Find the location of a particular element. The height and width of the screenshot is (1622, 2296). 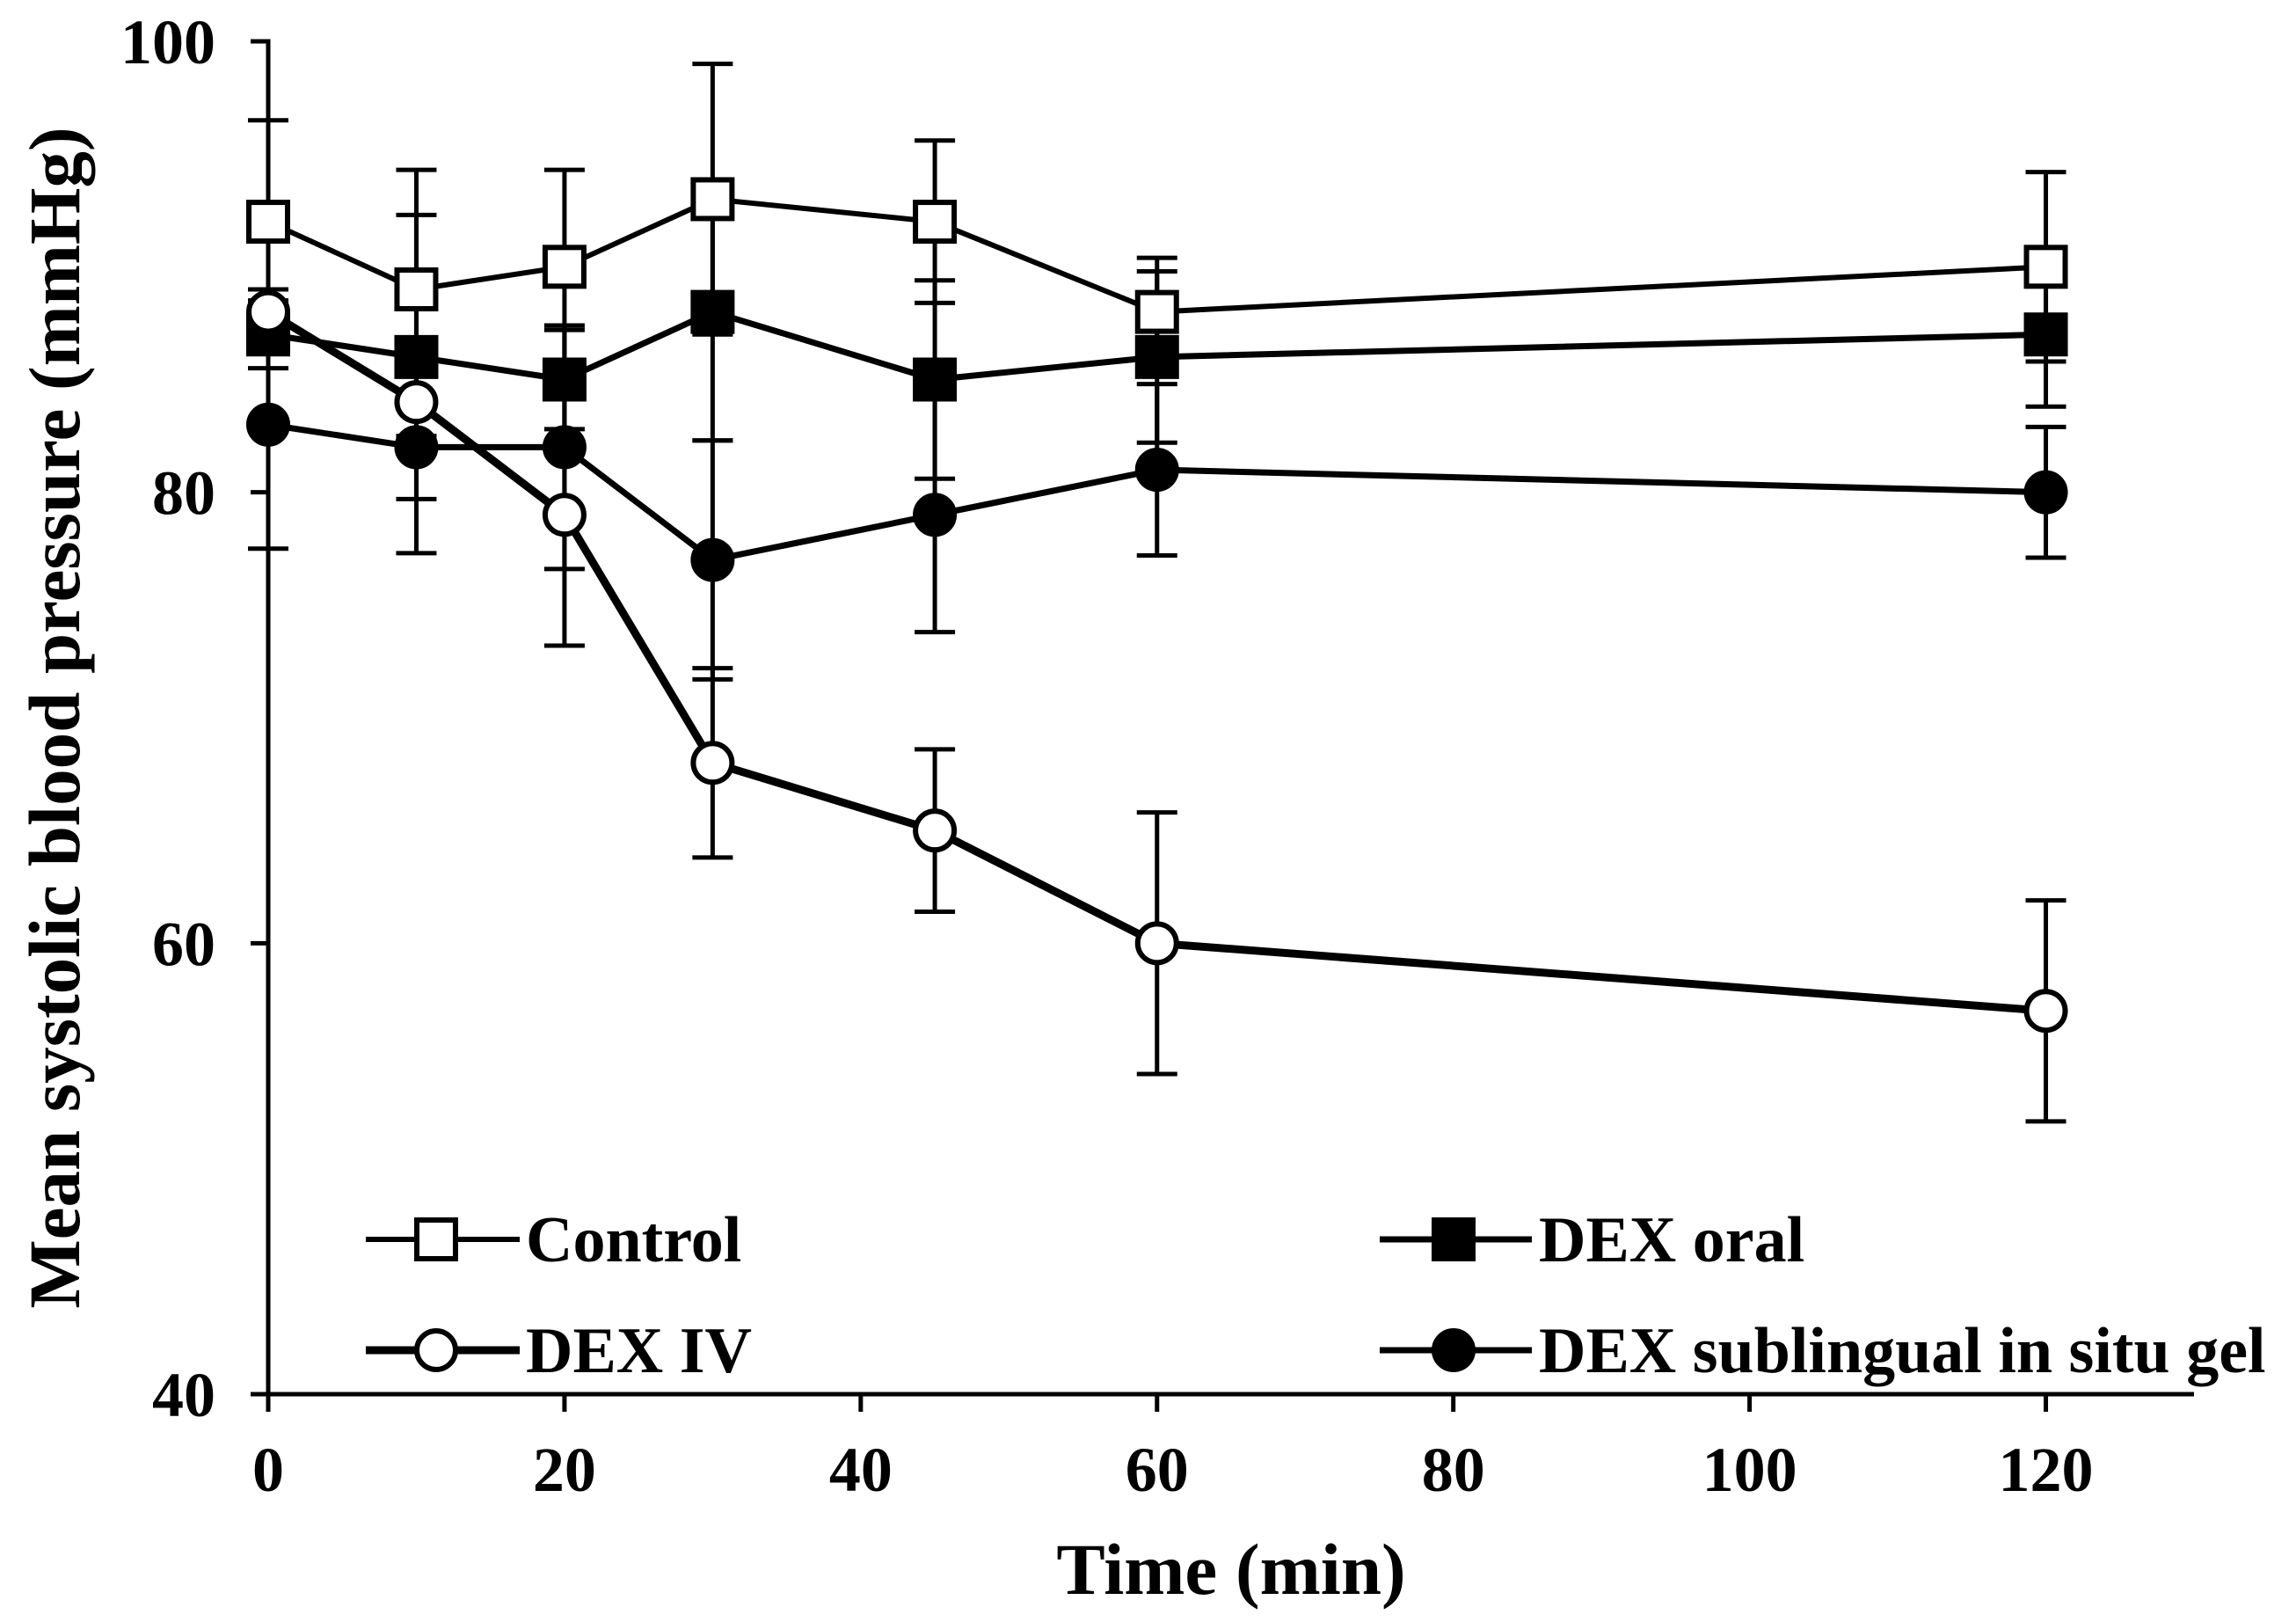

y-axis-title: Mean systolic blood pressure (mmHg) is located at coordinates (54, 718).